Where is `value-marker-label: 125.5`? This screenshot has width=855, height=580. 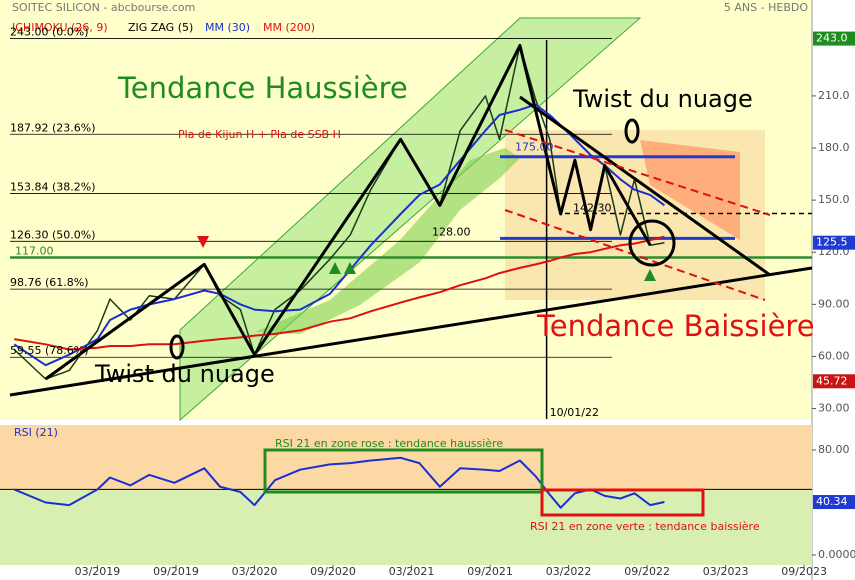
value-marker-label: 125.5 is located at coordinates (832, 242).